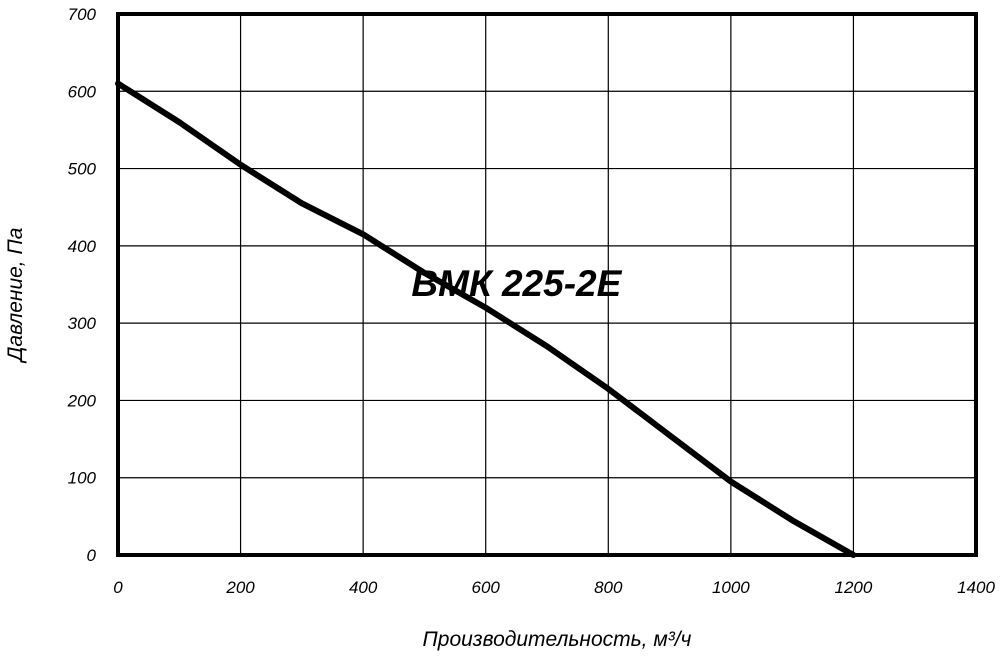  Describe the element at coordinates (82, 478) in the screenshot. I see `y-tick-label: 100` at that location.